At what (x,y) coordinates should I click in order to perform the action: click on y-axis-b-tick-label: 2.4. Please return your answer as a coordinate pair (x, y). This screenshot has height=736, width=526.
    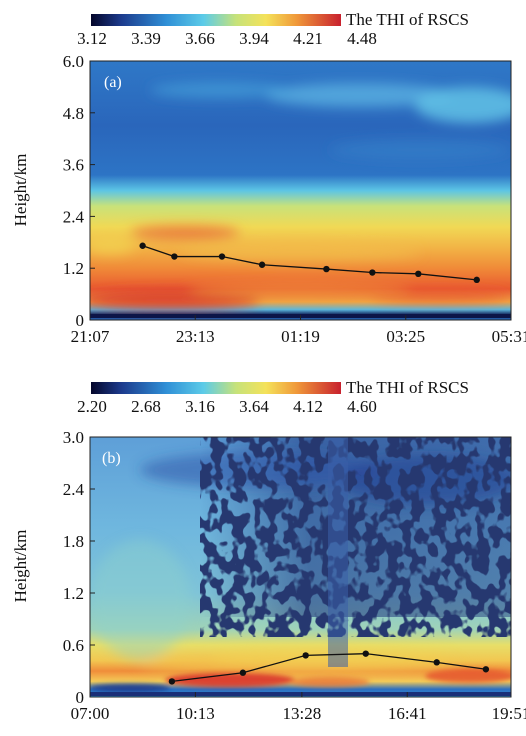
    Looking at the image, I should click on (74, 489).